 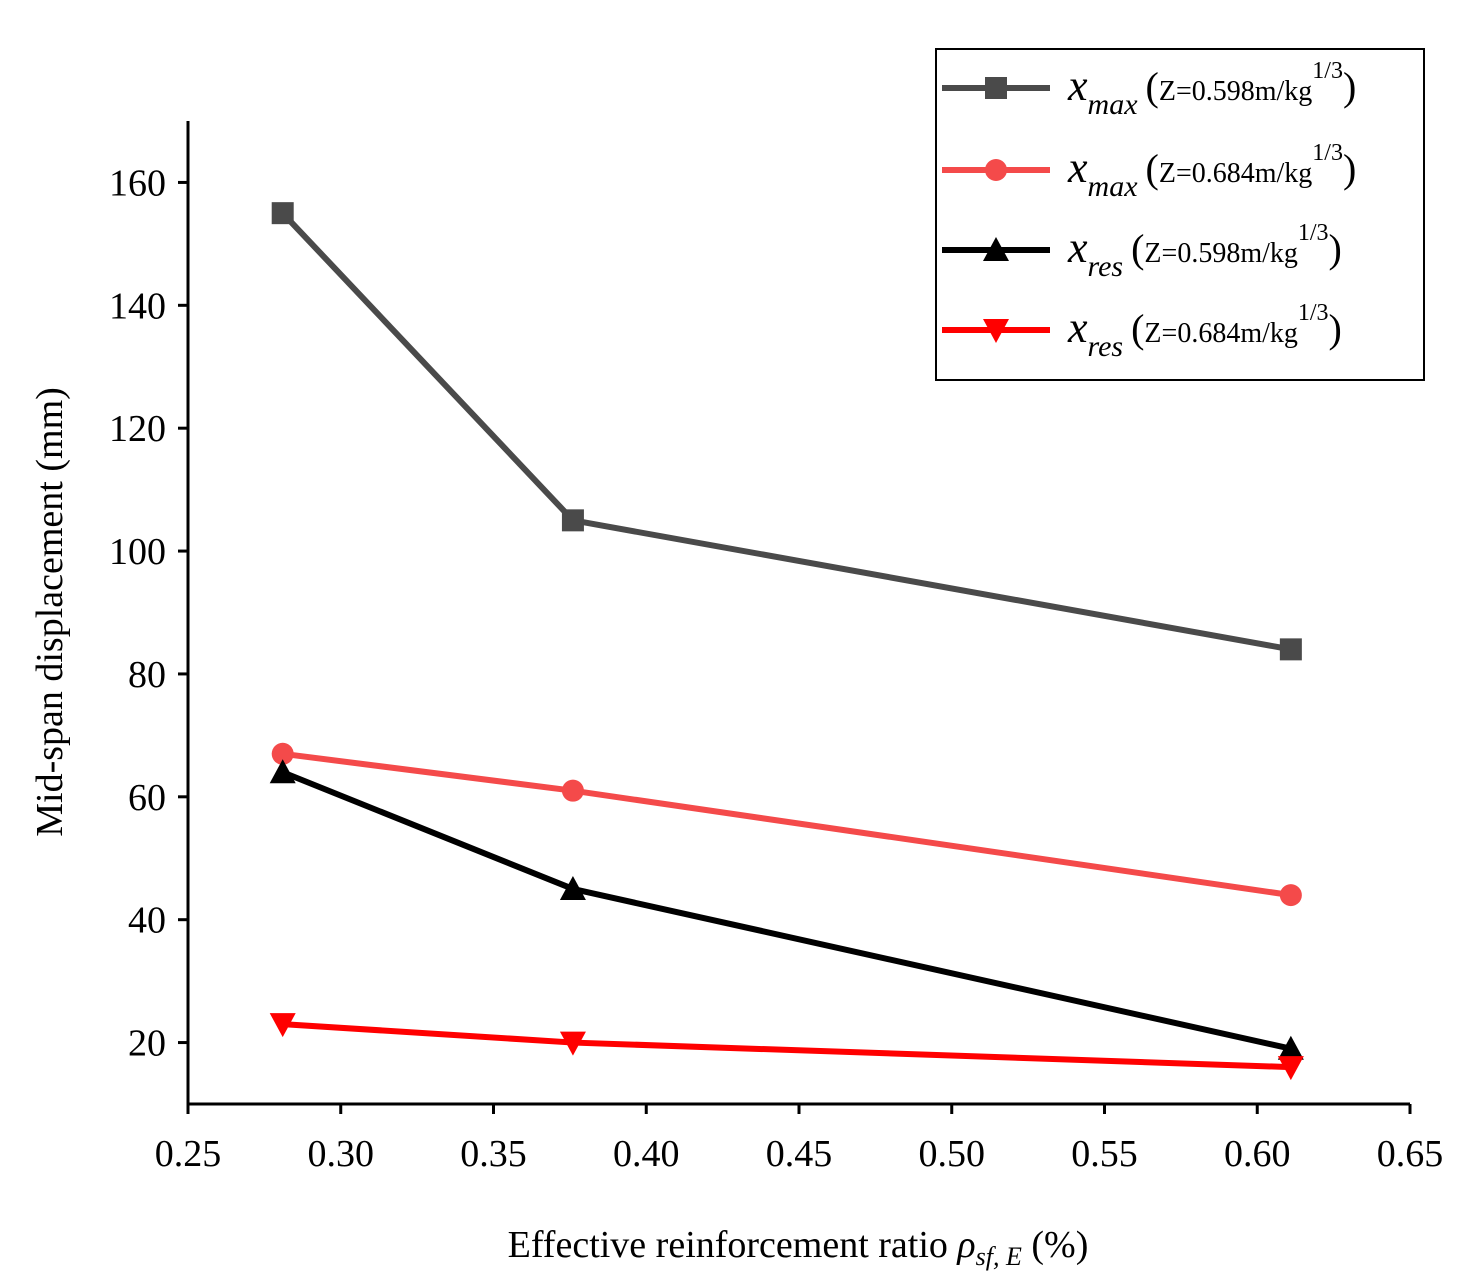 I want to click on x-axis-label: Effective reinforcement ratio ρsf, E (%), so click(x=798, y=1247).